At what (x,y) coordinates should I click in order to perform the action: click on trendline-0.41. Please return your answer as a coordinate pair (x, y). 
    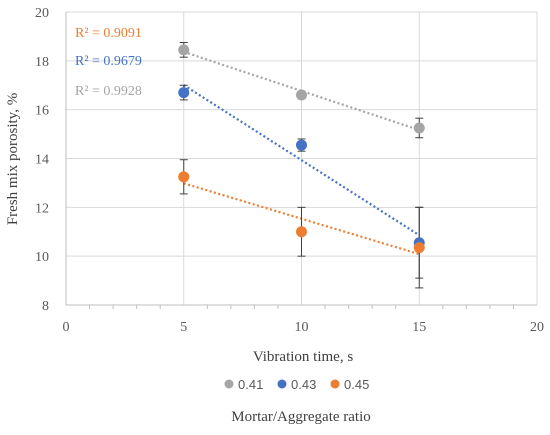
    Looking at the image, I should click on (301, 91).